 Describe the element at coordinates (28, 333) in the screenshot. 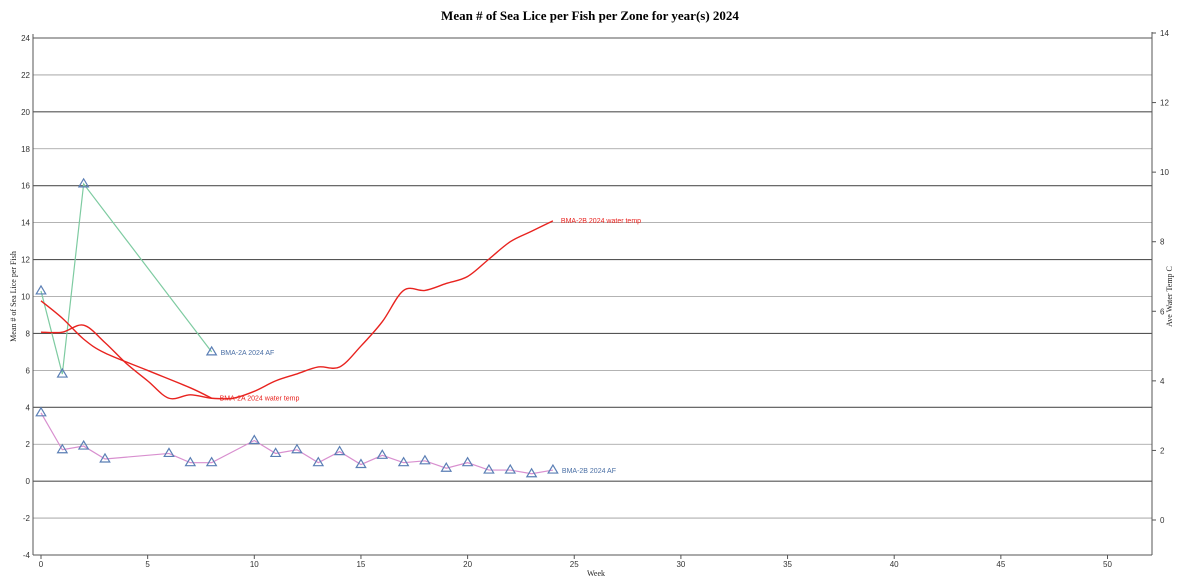

I see `y-tick-label: 8` at that location.